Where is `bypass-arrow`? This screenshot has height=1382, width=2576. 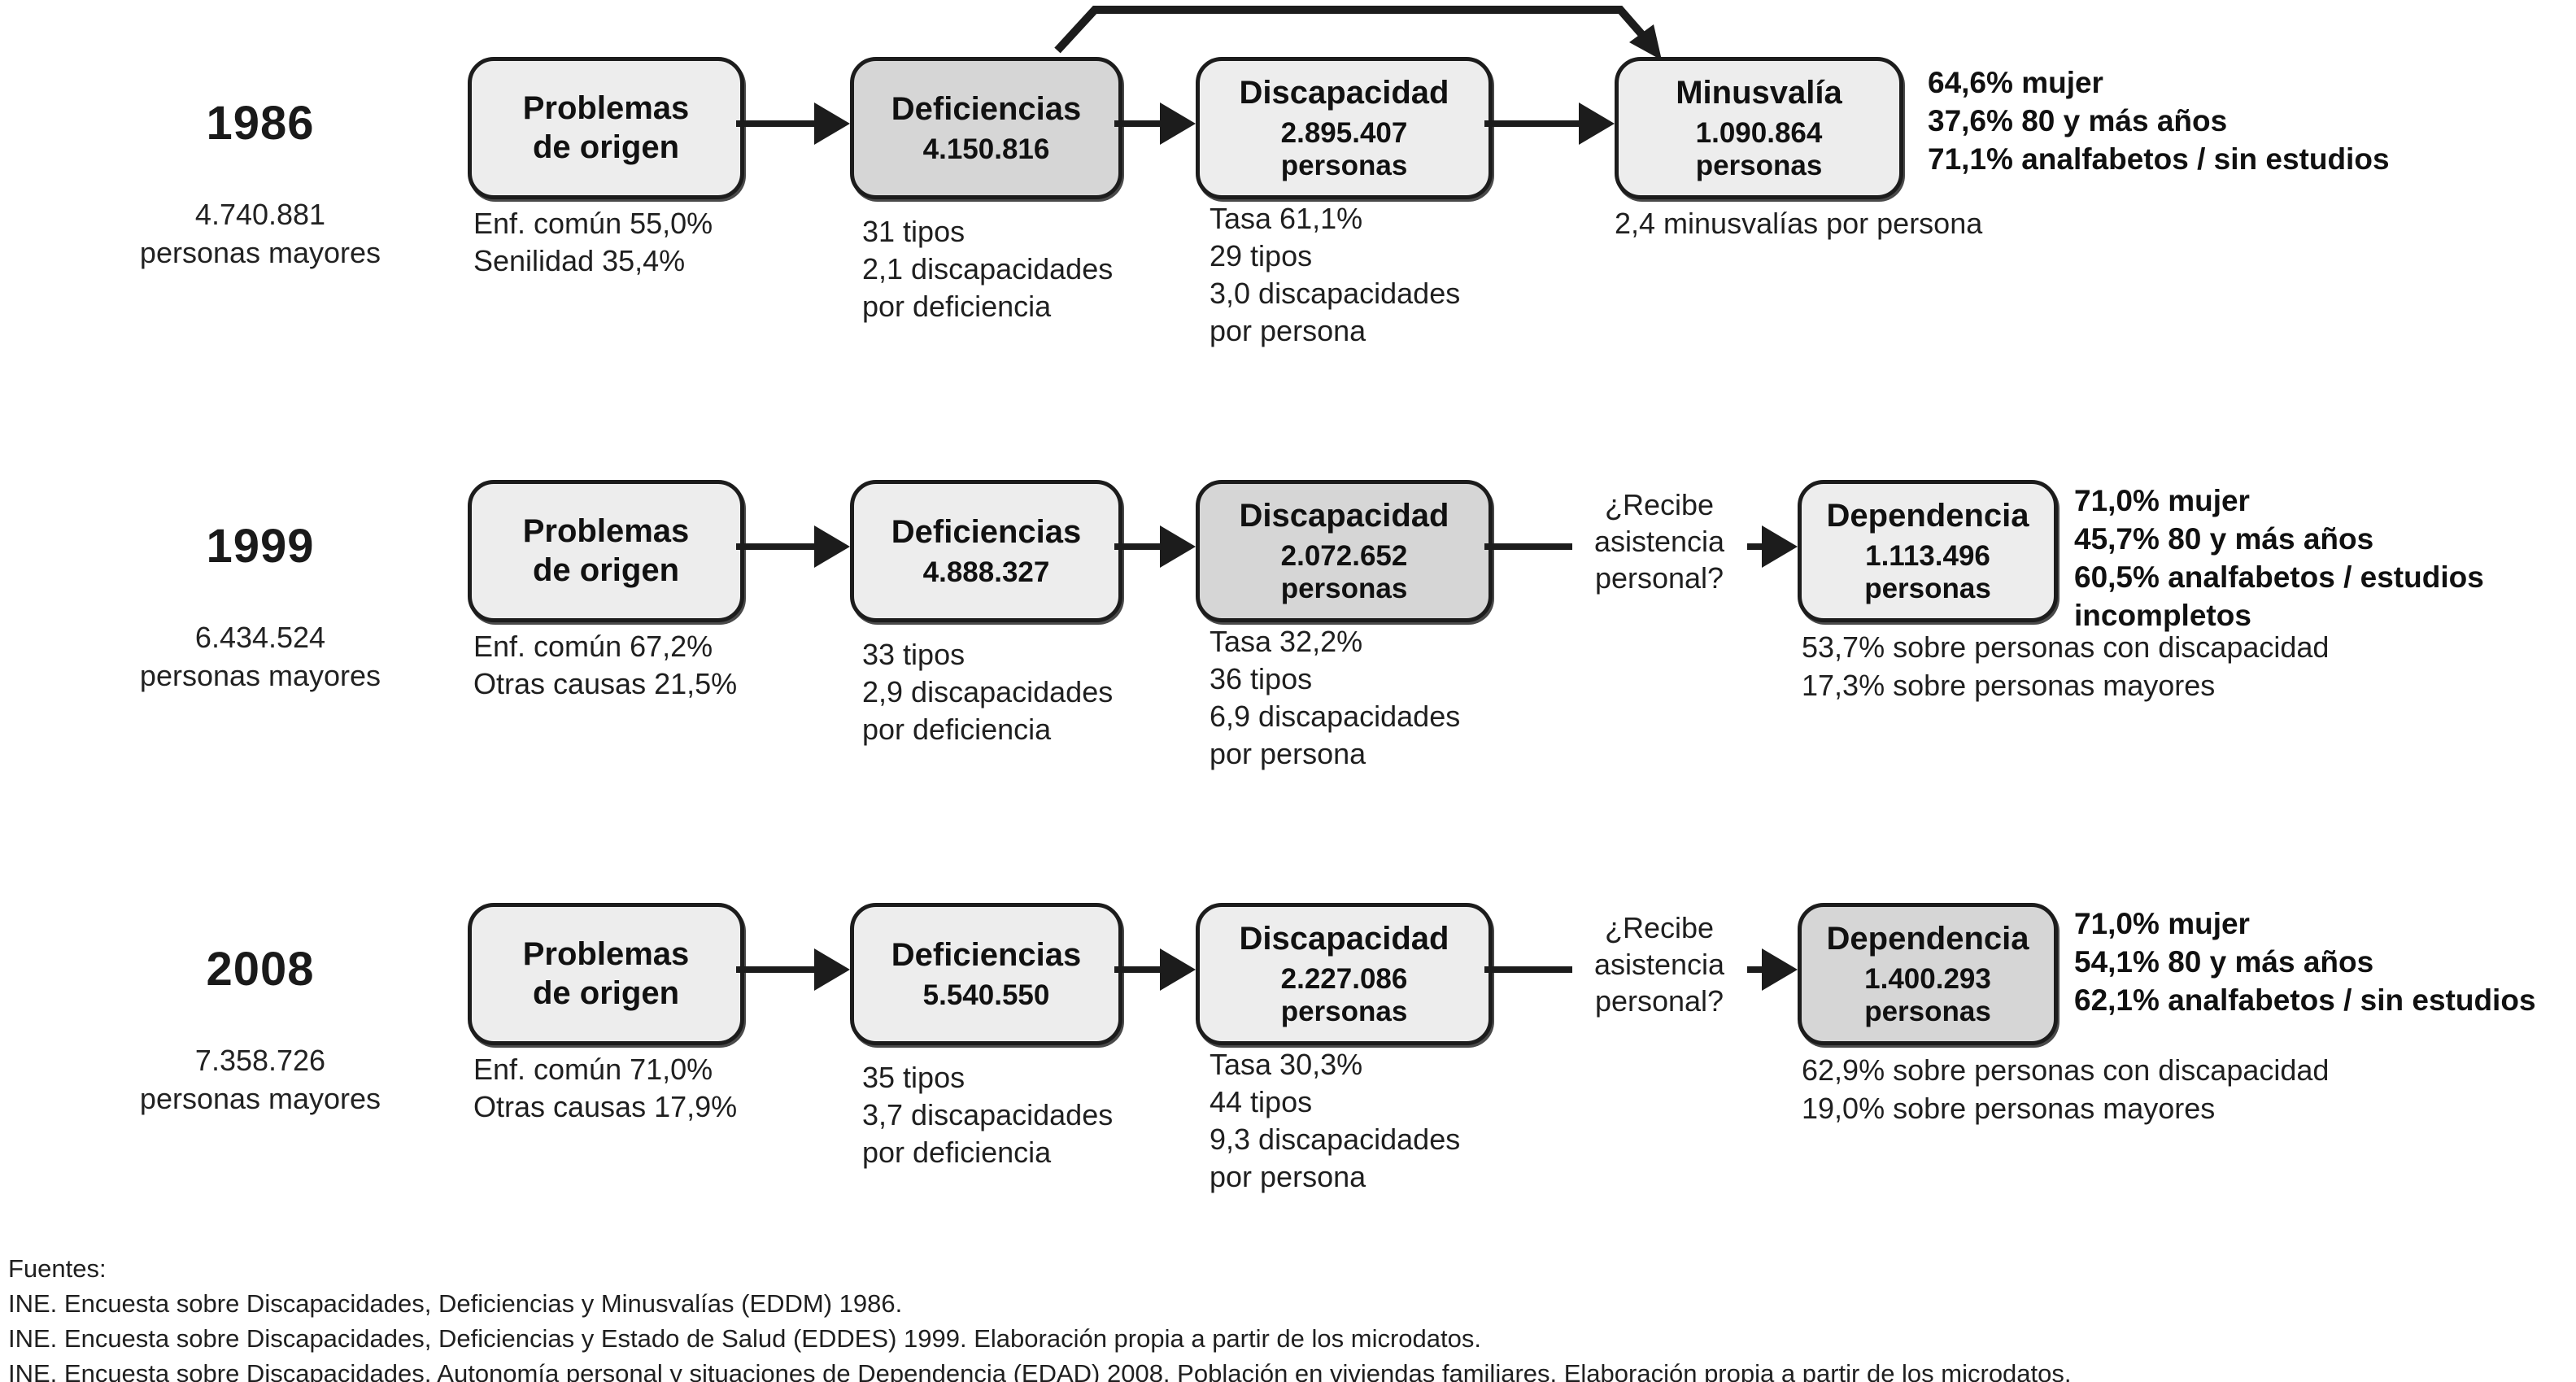 bypass-arrow is located at coordinates (1358, 33).